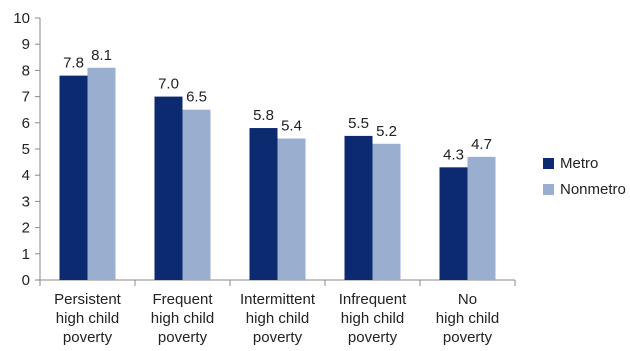 This screenshot has height=351, width=630. I want to click on y-tick-label: 0, so click(26, 280).